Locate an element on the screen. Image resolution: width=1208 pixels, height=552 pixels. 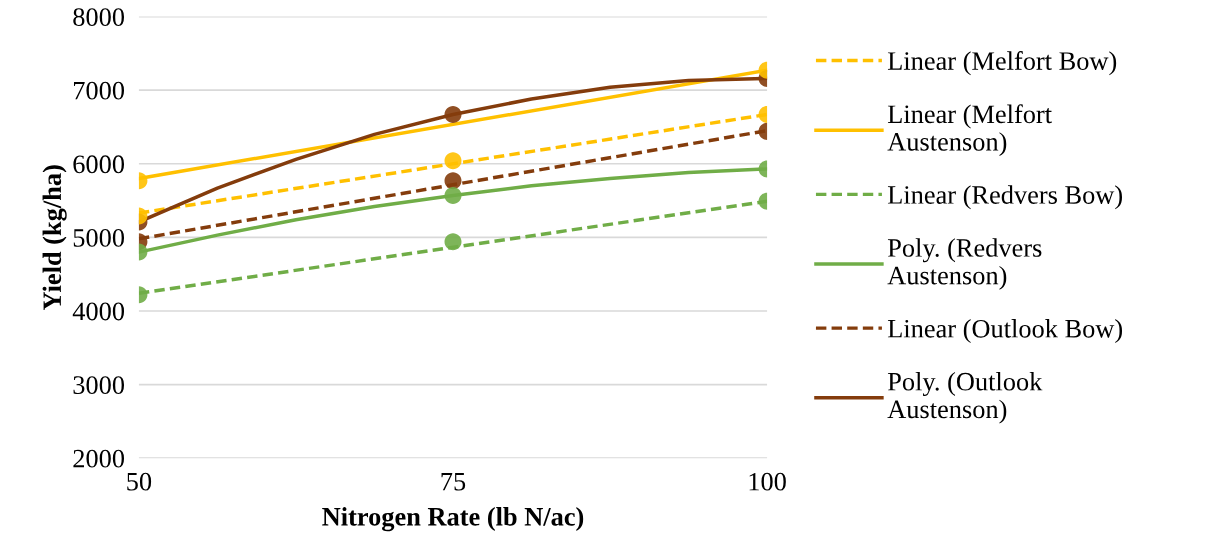
y-tick-label: 2000 is located at coordinates (99, 458).